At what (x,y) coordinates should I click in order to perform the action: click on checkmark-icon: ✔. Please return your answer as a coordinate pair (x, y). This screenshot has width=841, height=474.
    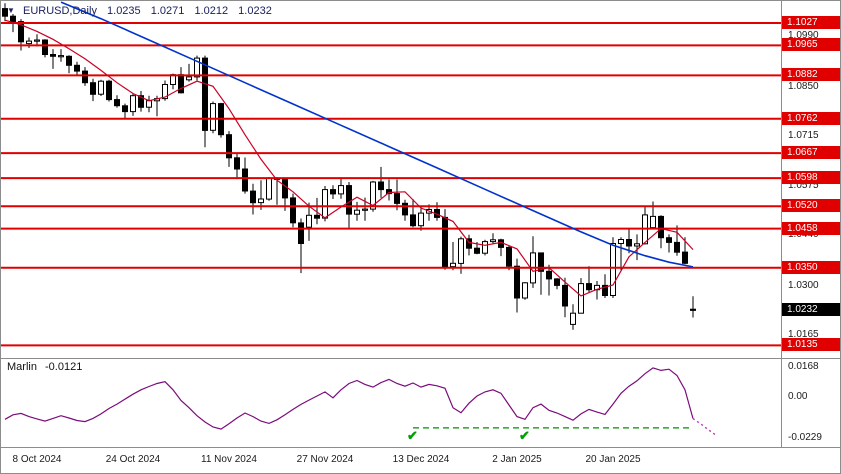
    Looking at the image, I should click on (412, 435).